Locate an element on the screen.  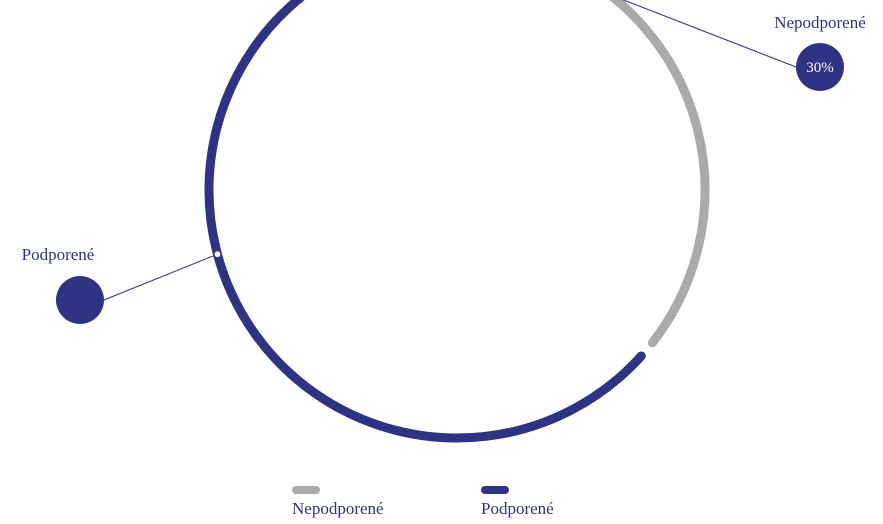
leader-line-podporene is located at coordinates (160, 277).